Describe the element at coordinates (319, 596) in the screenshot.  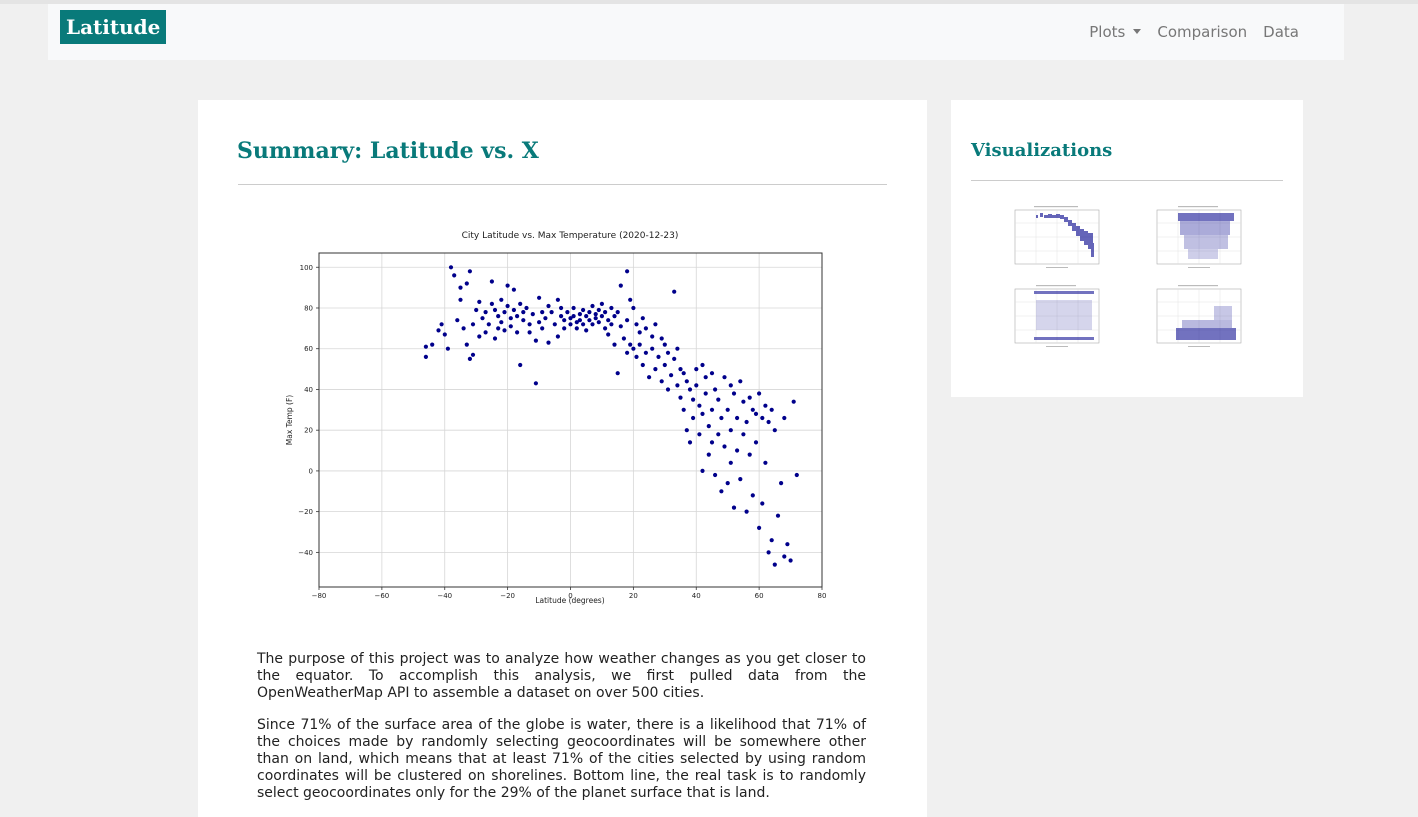
I see `x-tick-label: −80` at that location.